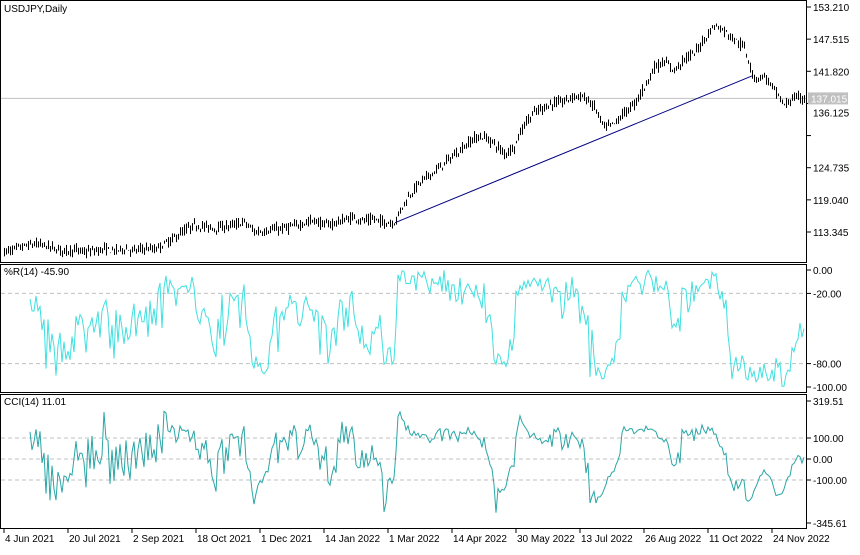 Image resolution: width=860 pixels, height=555 pixels. What do you see at coordinates (480, 539) in the screenshot?
I see `time-axis-label: 14 Apr 2022` at bounding box center [480, 539].